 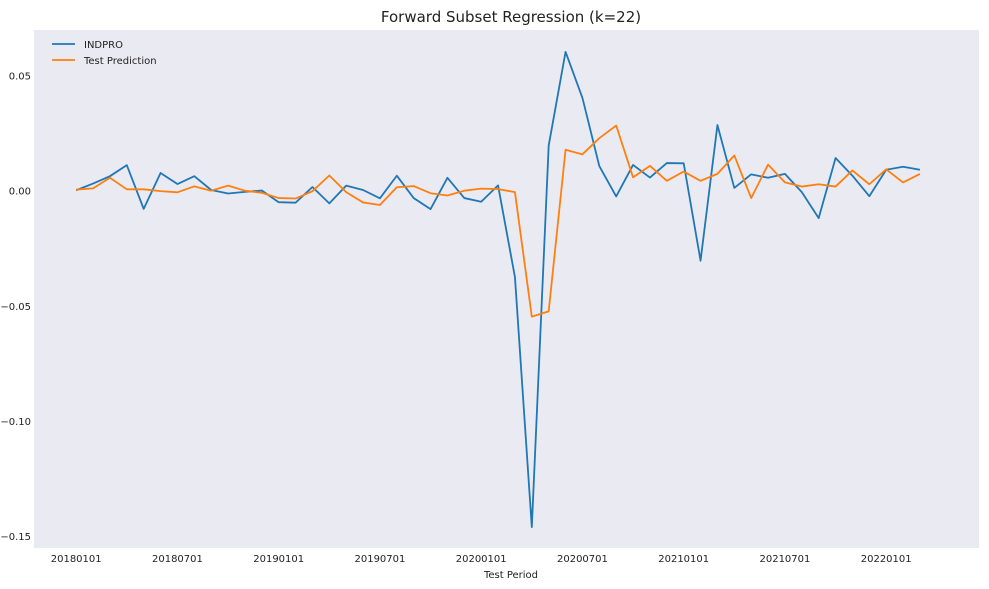 I want to click on y-tick-label: 0.00, so click(x=20, y=192).